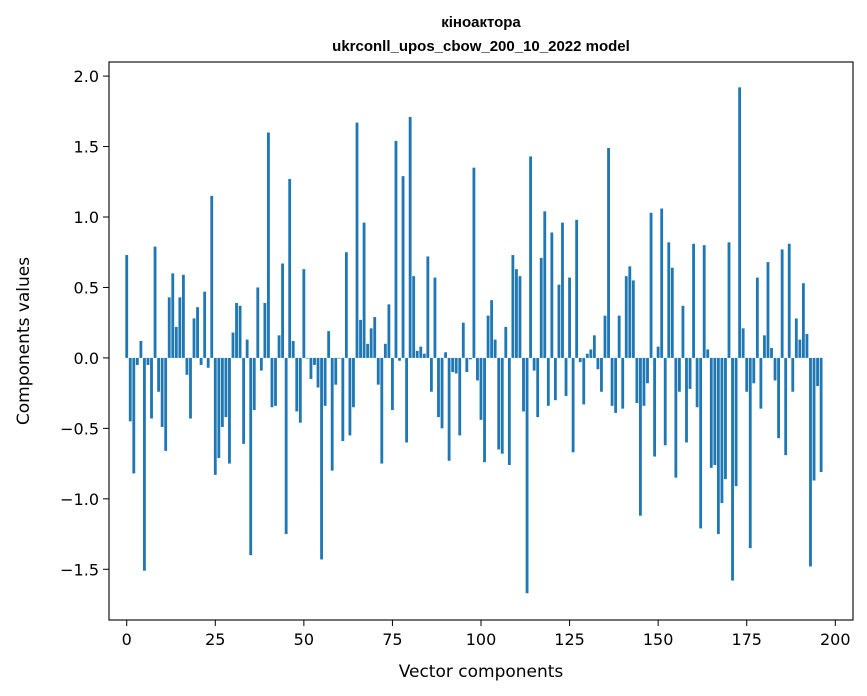 The width and height of the screenshot is (867, 696). Describe the element at coordinates (304, 639) in the screenshot. I see `x-tick-label: 50` at that location.